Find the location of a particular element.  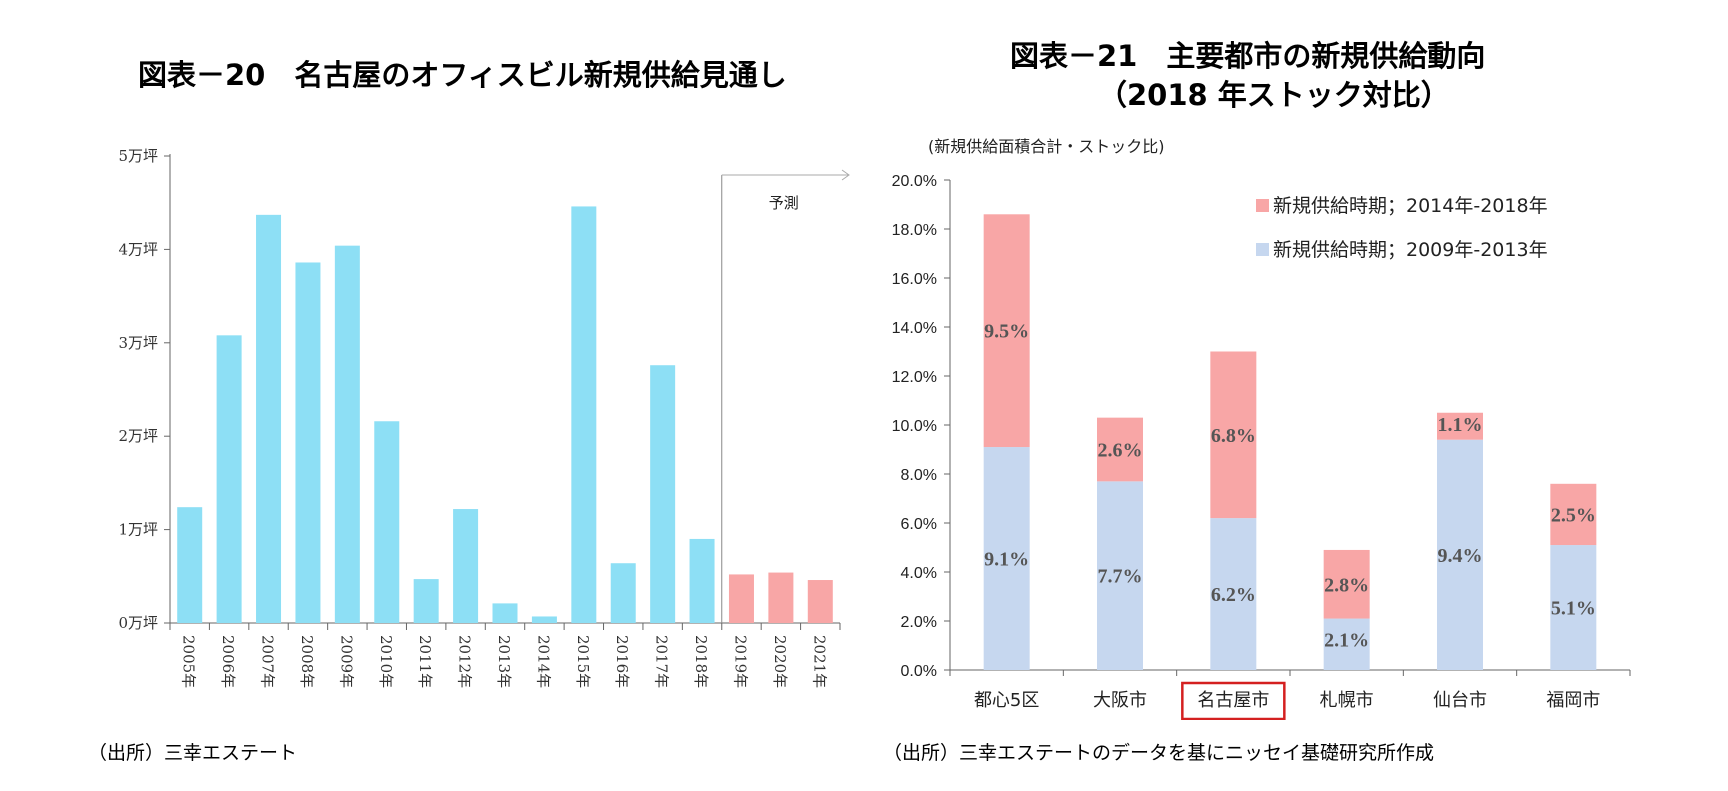

right-bar-lower-名古屋市 is located at coordinates (1233, 594).